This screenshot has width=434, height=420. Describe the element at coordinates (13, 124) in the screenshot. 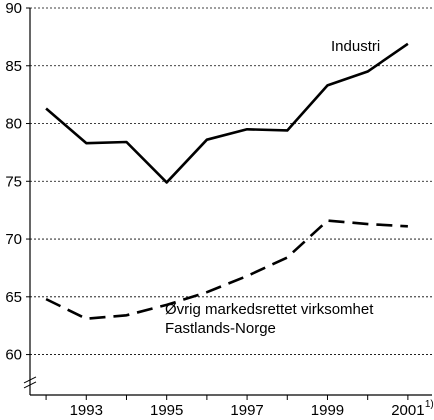

I see `y-tick-label: 80` at that location.